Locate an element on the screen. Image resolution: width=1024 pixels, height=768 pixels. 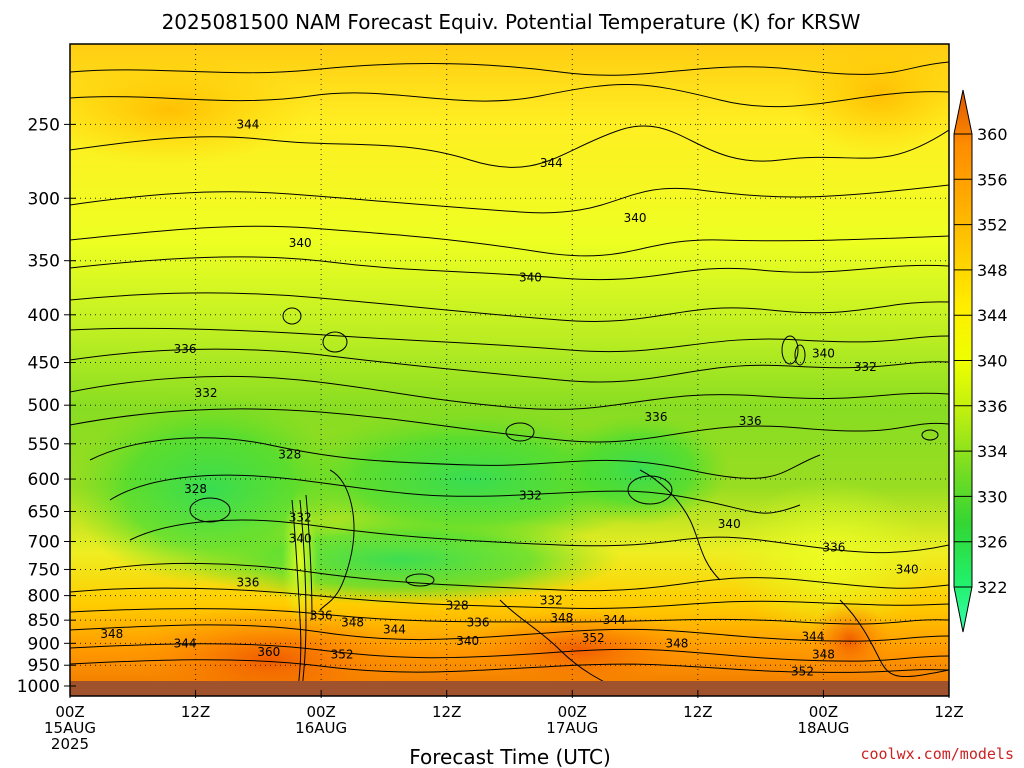
y-tick-label: 300 is located at coordinates (44, 199).